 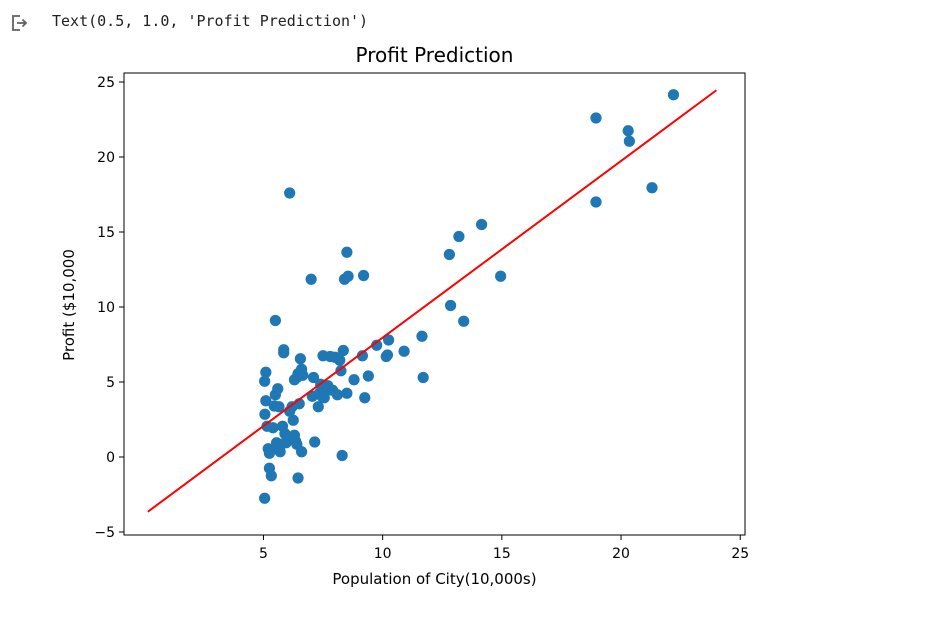 What do you see at coordinates (106, 158) in the screenshot?
I see `y-tick-label: 20` at bounding box center [106, 158].